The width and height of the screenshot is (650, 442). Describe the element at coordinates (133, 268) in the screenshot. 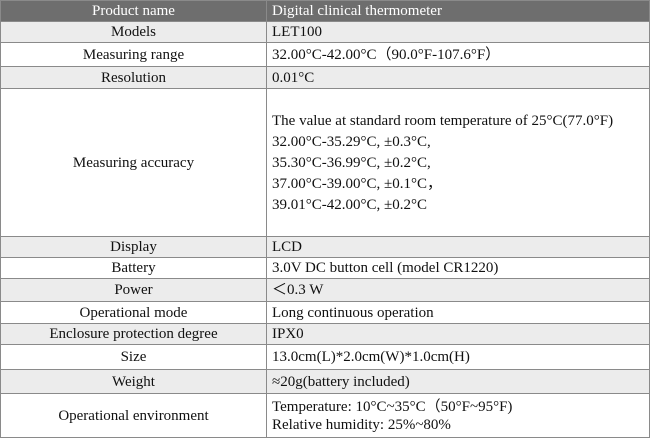

I see `row-label: Battery` at that location.